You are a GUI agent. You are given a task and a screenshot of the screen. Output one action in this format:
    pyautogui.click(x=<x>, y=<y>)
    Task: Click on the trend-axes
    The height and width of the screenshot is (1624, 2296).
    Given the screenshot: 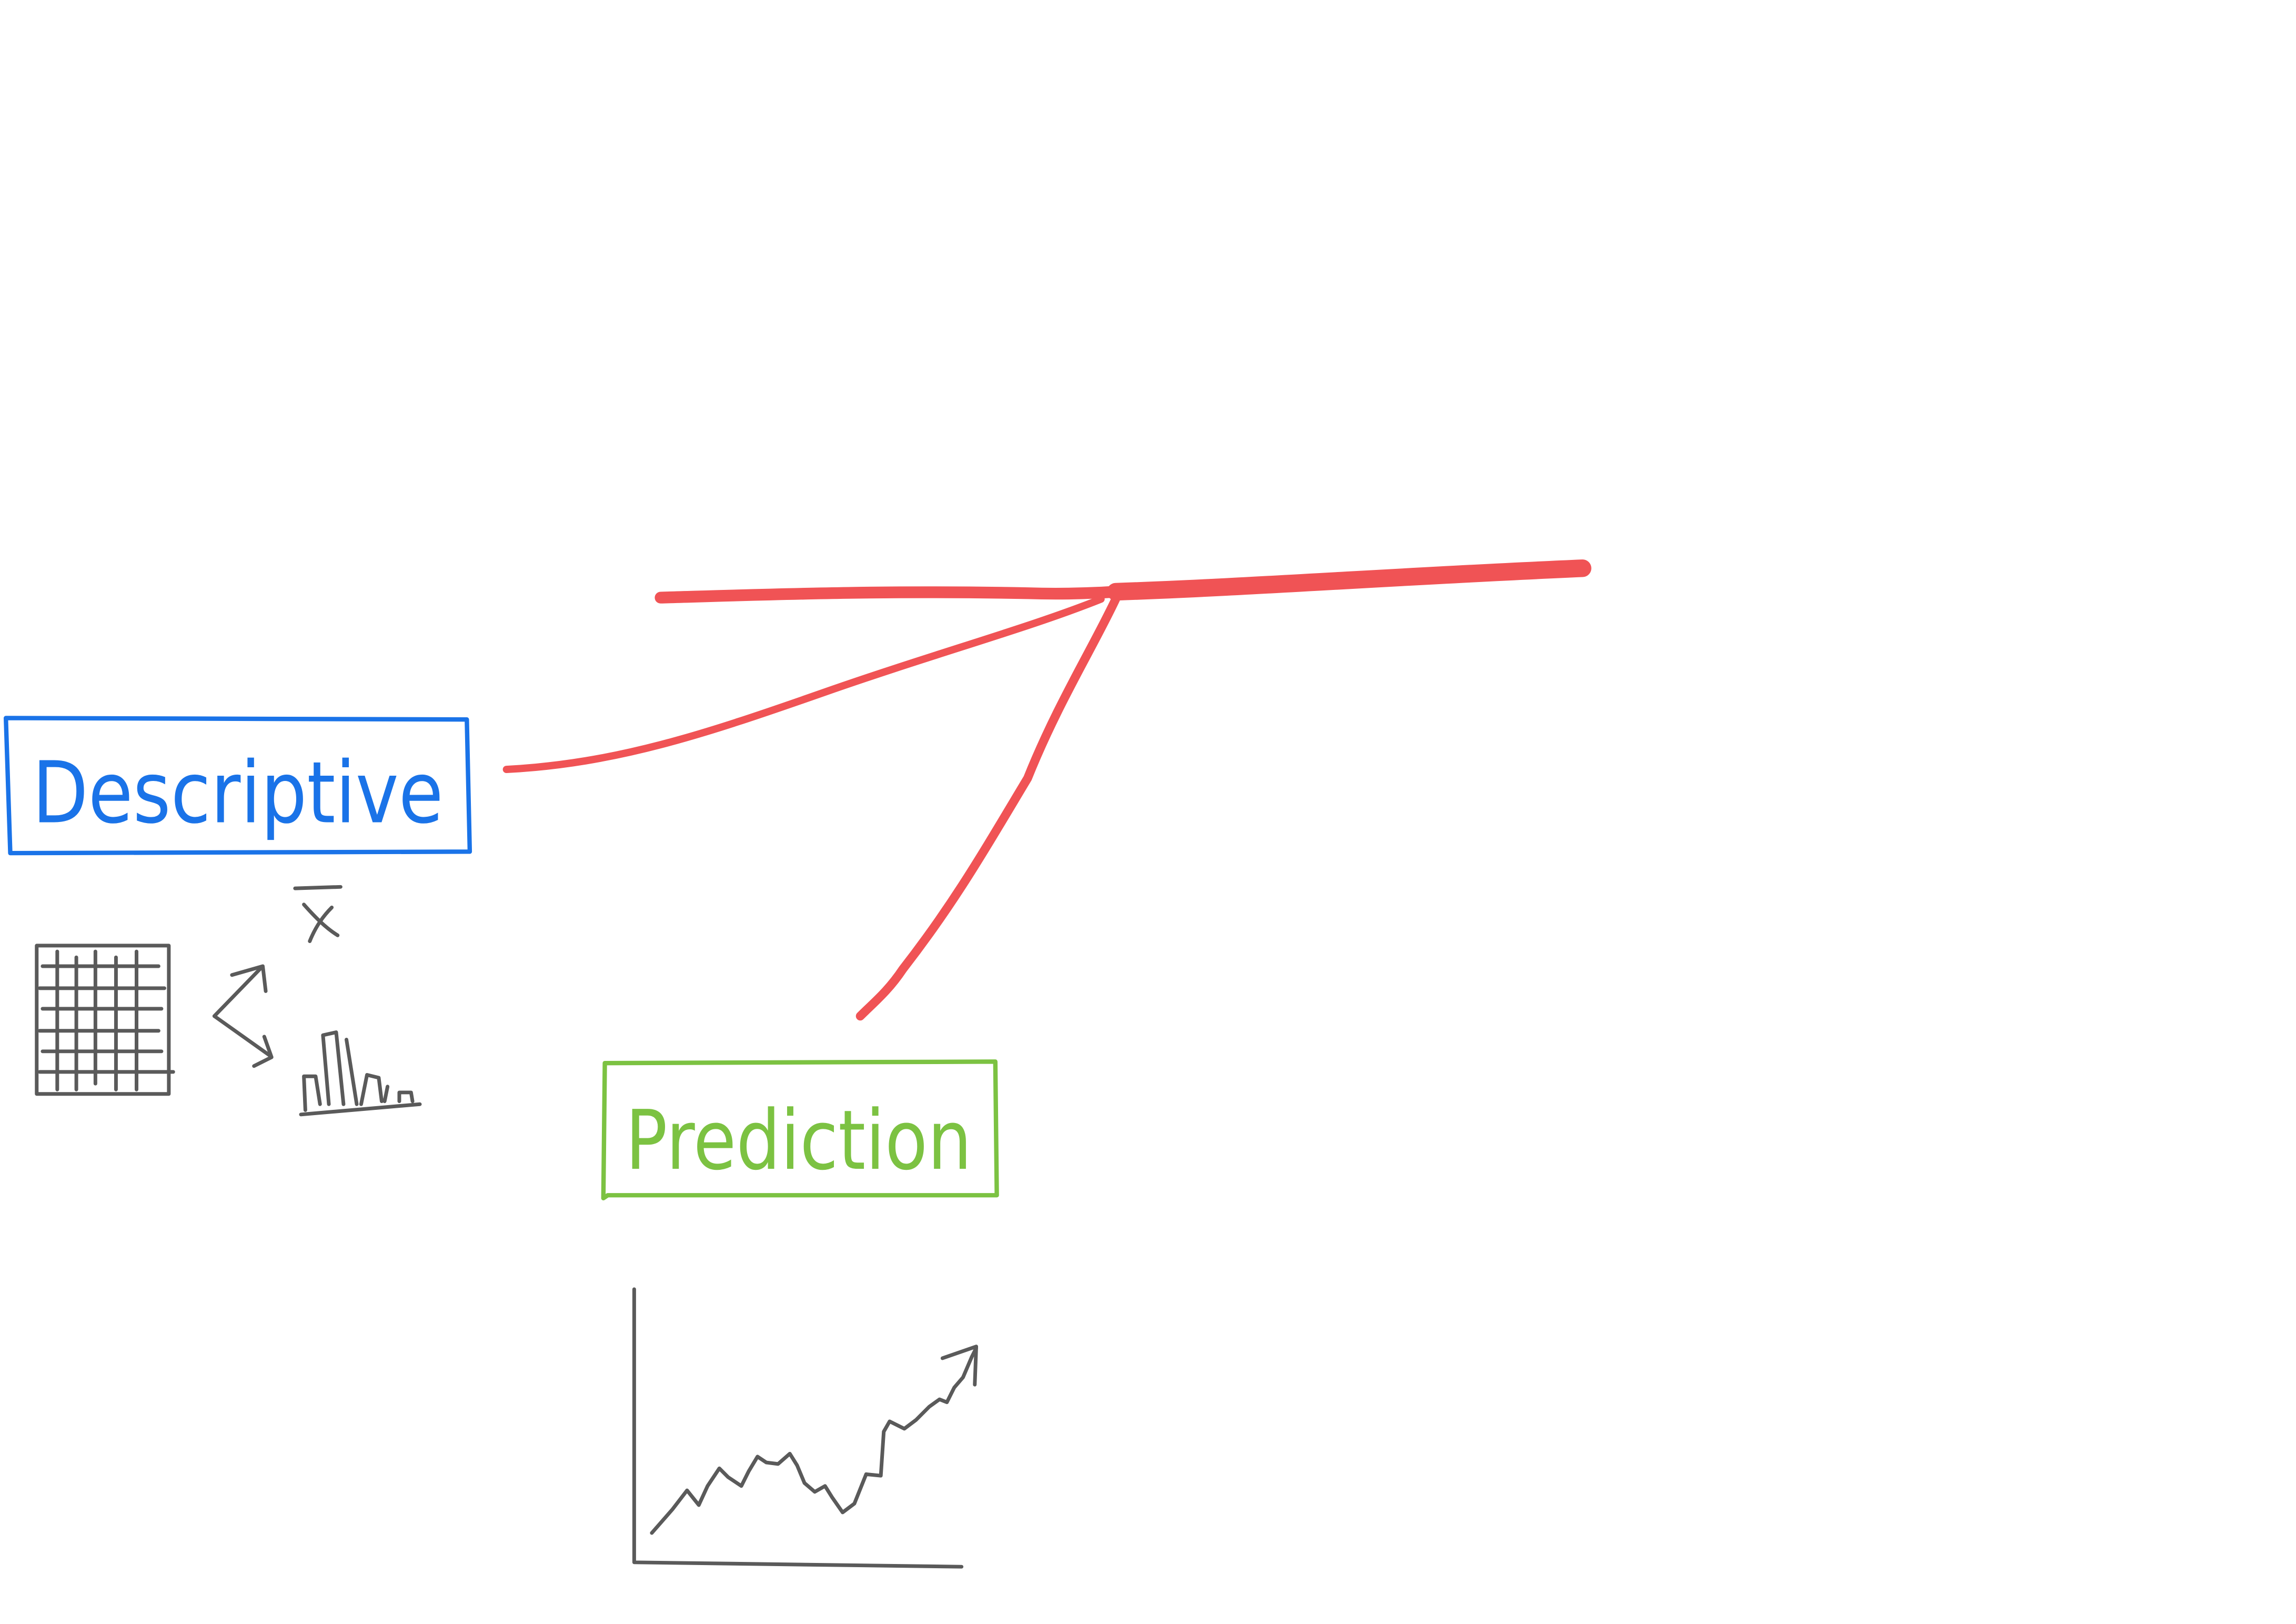 What is the action you would take?
    pyautogui.click(x=798, y=1428)
    